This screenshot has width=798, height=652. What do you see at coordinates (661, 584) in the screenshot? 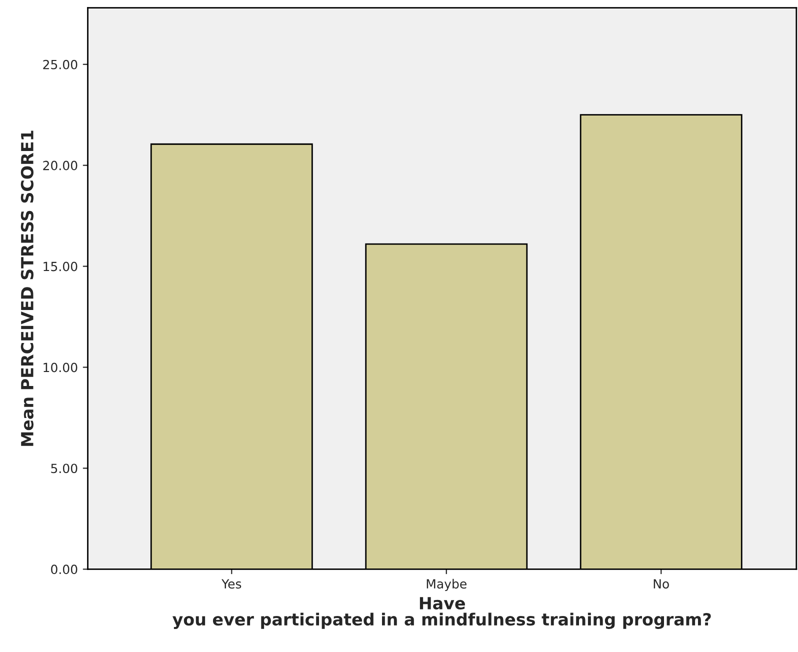
I see `x-tick-label: No` at bounding box center [661, 584].